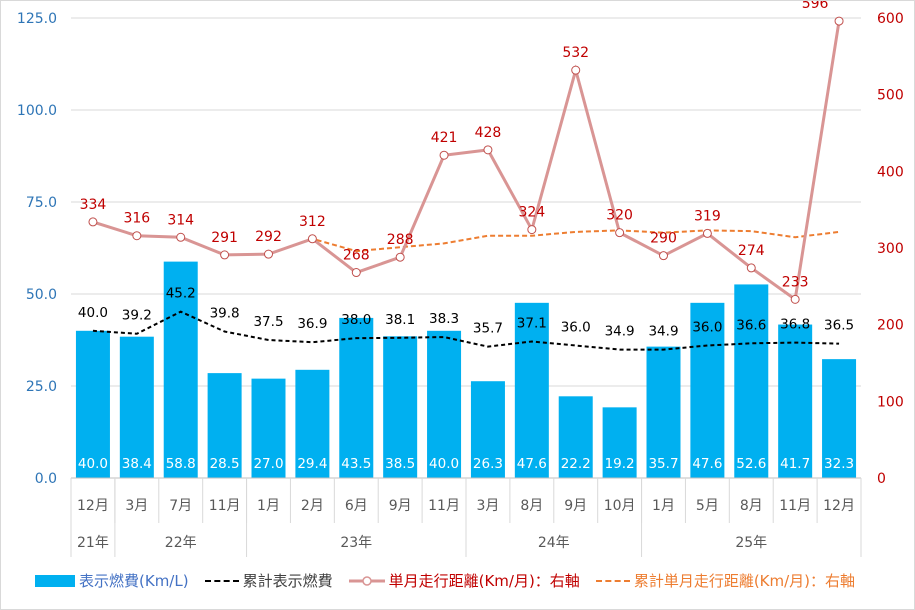 The width and height of the screenshot is (915, 610). Describe the element at coordinates (619, 216) in the screenshot. I see `monthly-distance-label: 320` at that location.